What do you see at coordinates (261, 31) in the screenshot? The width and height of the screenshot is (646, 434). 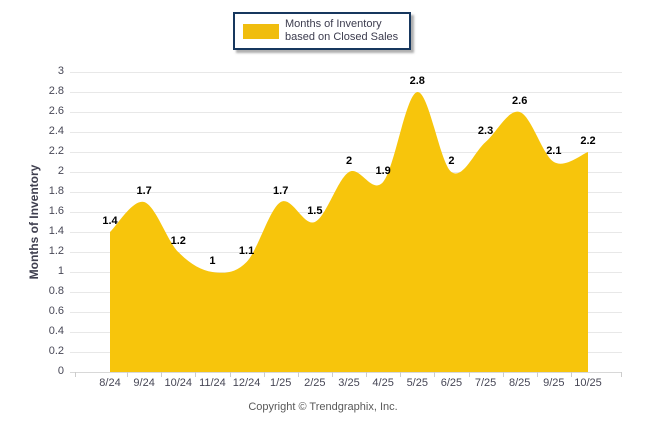 I see `legend-swatch` at bounding box center [261, 31].